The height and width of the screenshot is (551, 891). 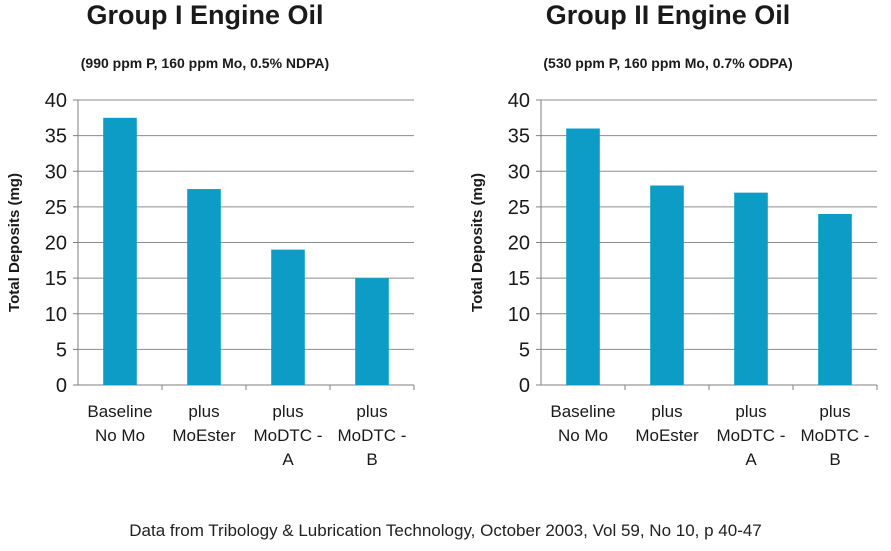 What do you see at coordinates (205, 63) in the screenshot?
I see `chart-subtitle: (990 ppm P, 160 ppm Mo, 0.5% NDPA)` at bounding box center [205, 63].